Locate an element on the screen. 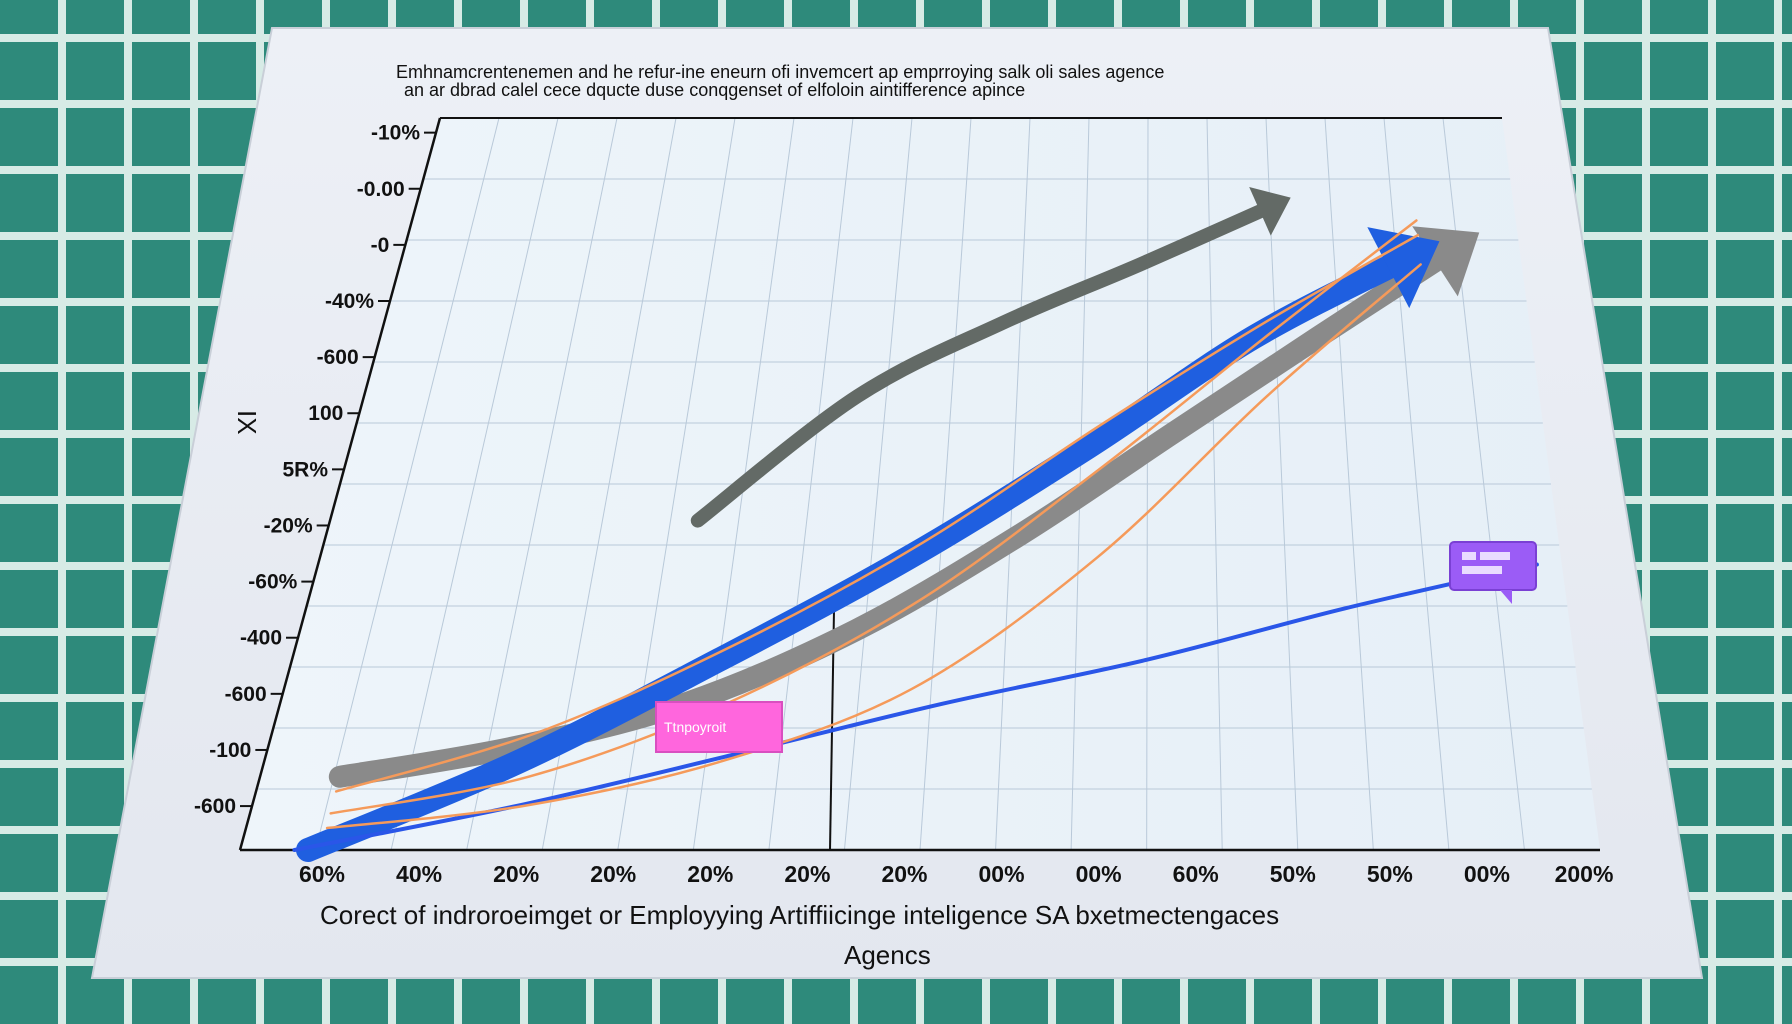 The width and height of the screenshot is (1792, 1024). x-axis-title-line-2: Agencs is located at coordinates (887, 955).